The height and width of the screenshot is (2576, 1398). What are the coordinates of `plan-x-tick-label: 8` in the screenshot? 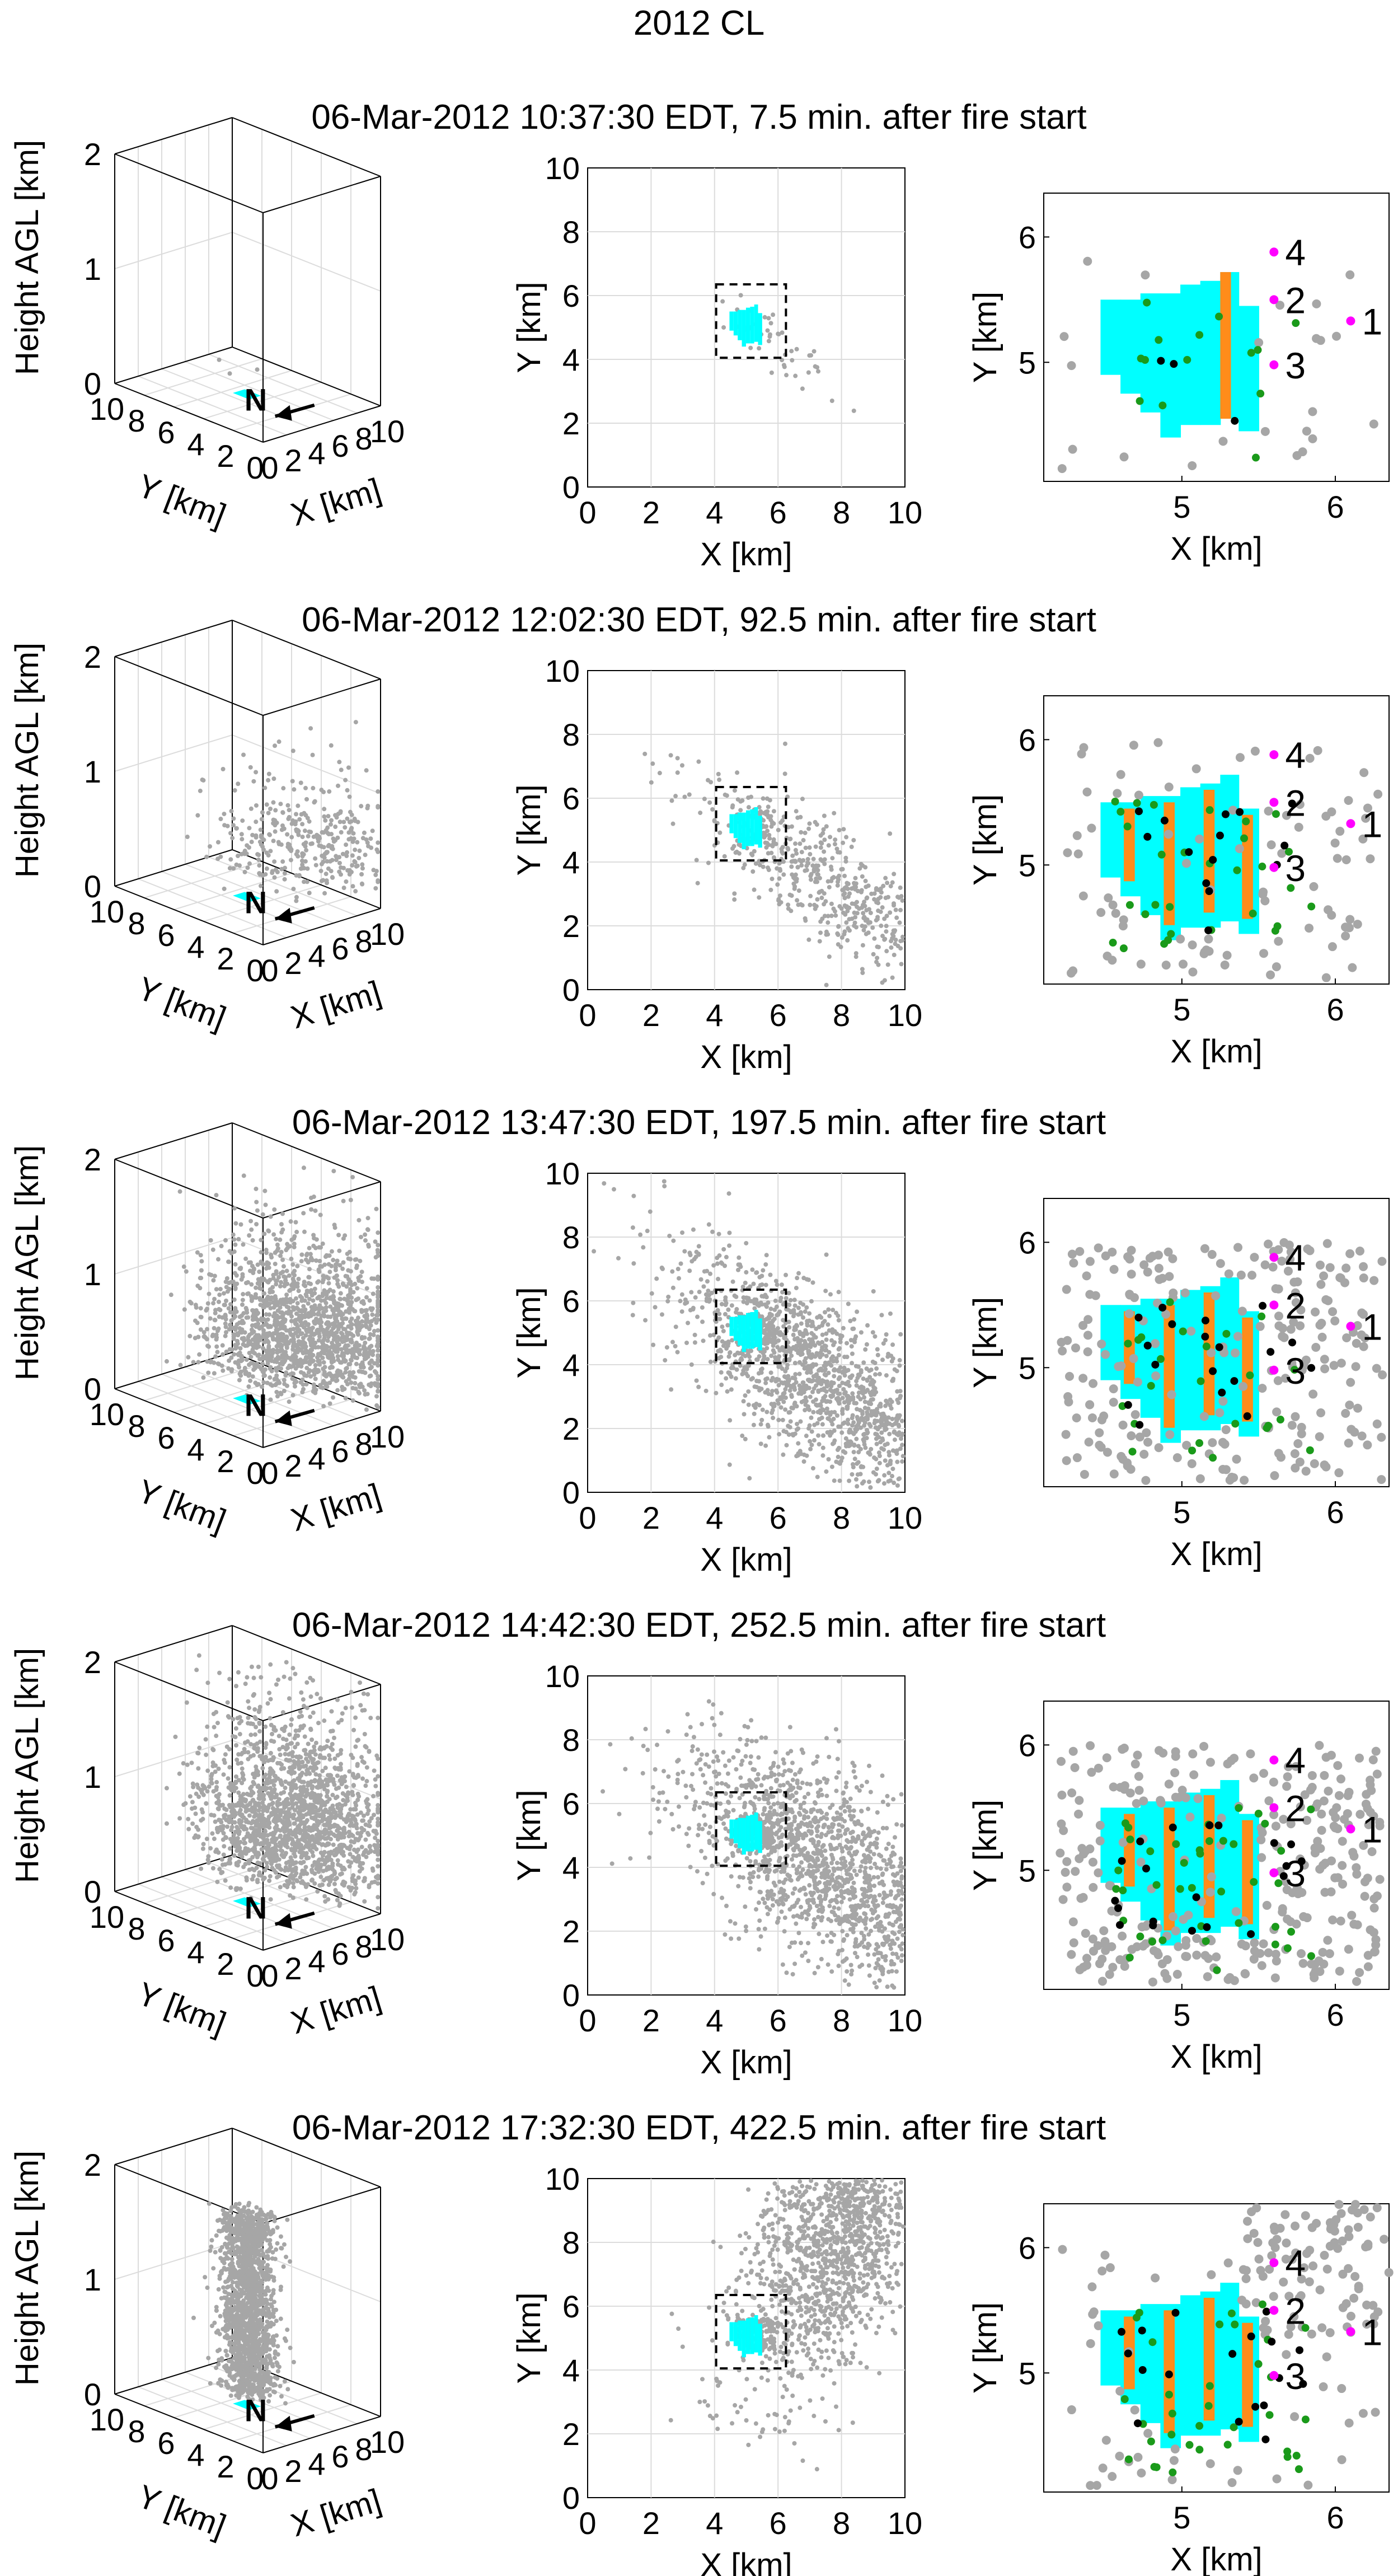 It's located at (841, 2021).